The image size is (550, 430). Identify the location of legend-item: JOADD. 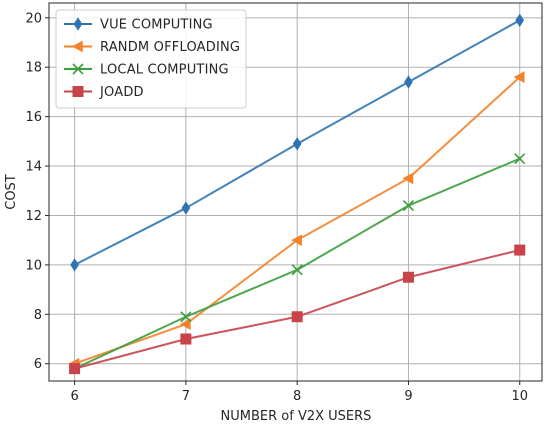
(104, 92).